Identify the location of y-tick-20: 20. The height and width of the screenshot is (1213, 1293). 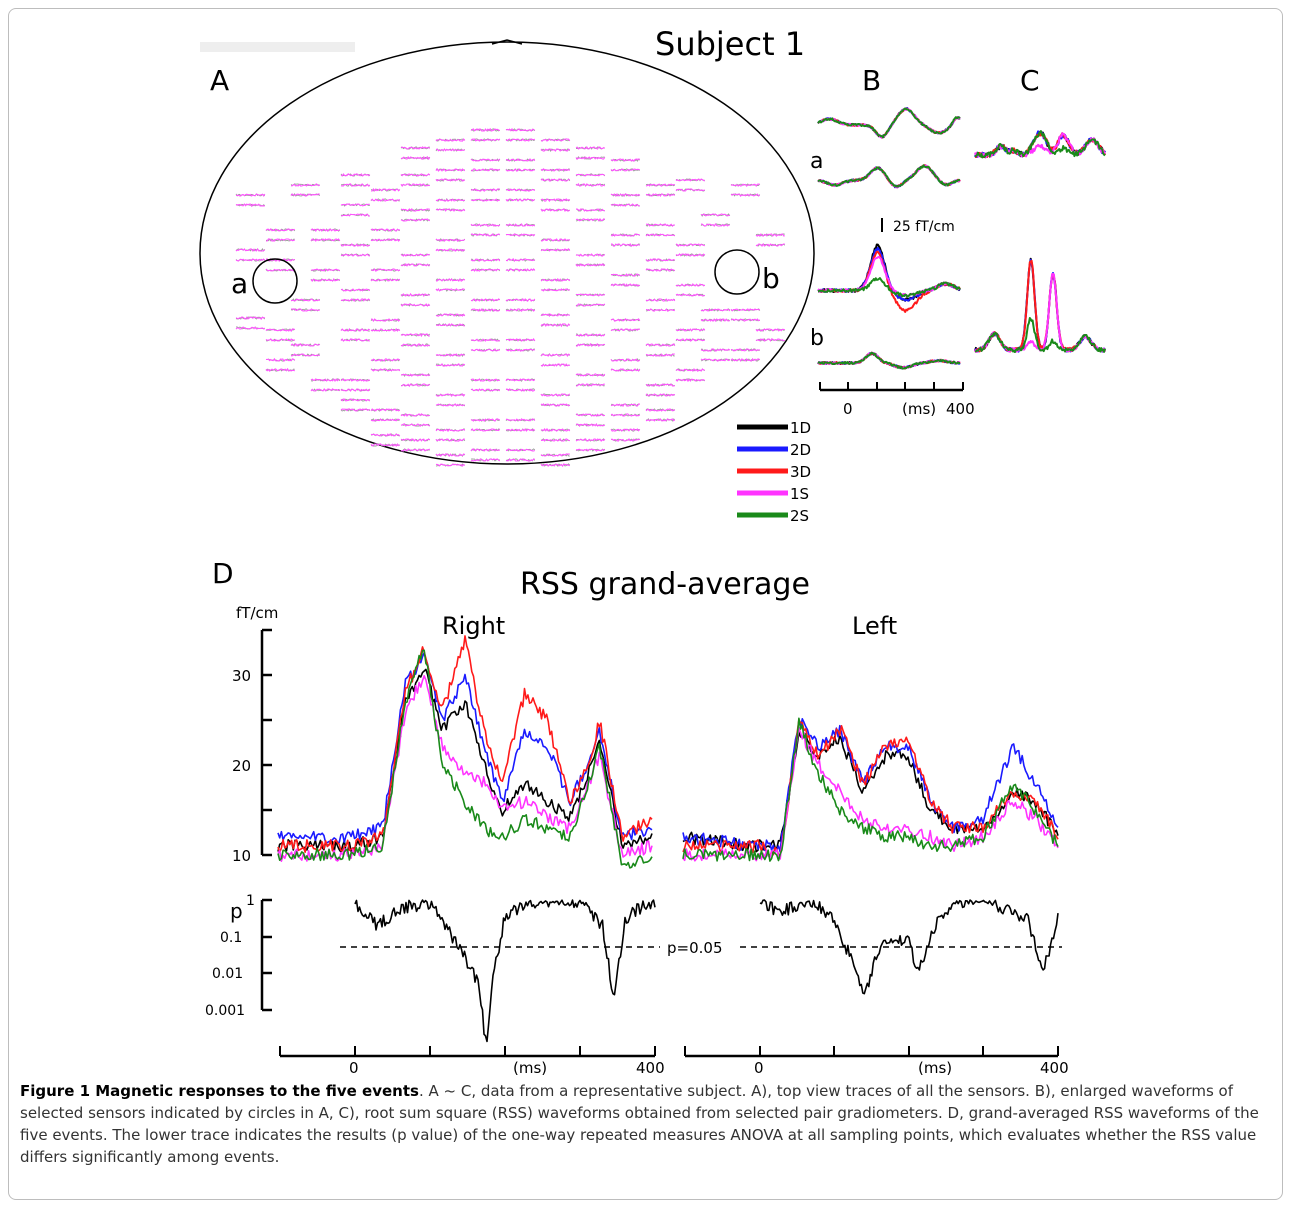
(241, 766).